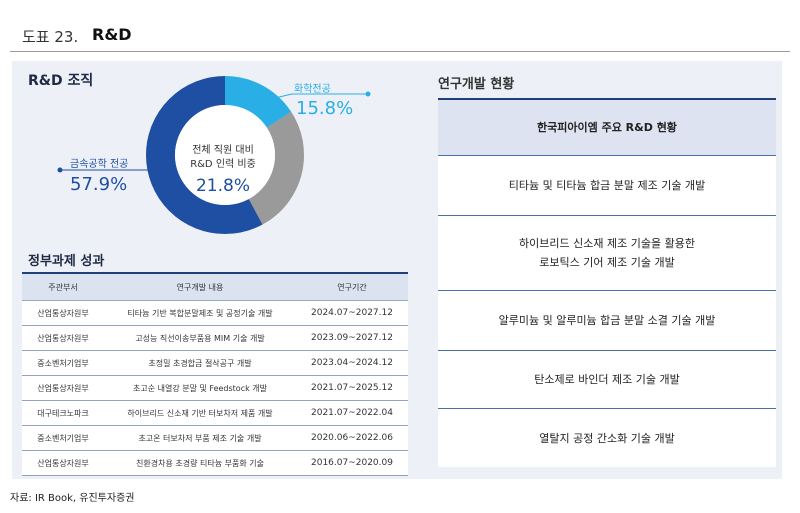 This screenshot has width=800, height=513. Describe the element at coordinates (200, 388) in the screenshot. I see `cell-content: 초고순 내열강 분말 및 Feedstock 개발` at that location.